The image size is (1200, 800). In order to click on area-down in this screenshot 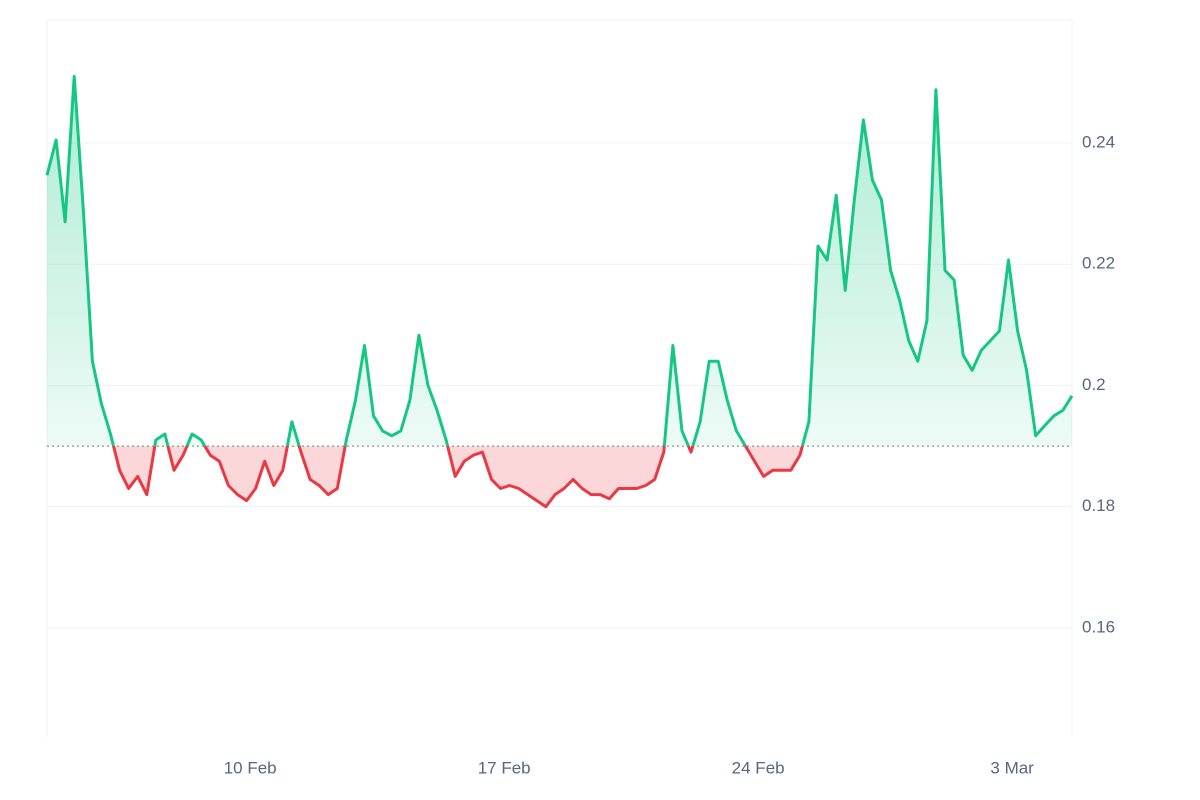, I will do `click(559, 476)`.